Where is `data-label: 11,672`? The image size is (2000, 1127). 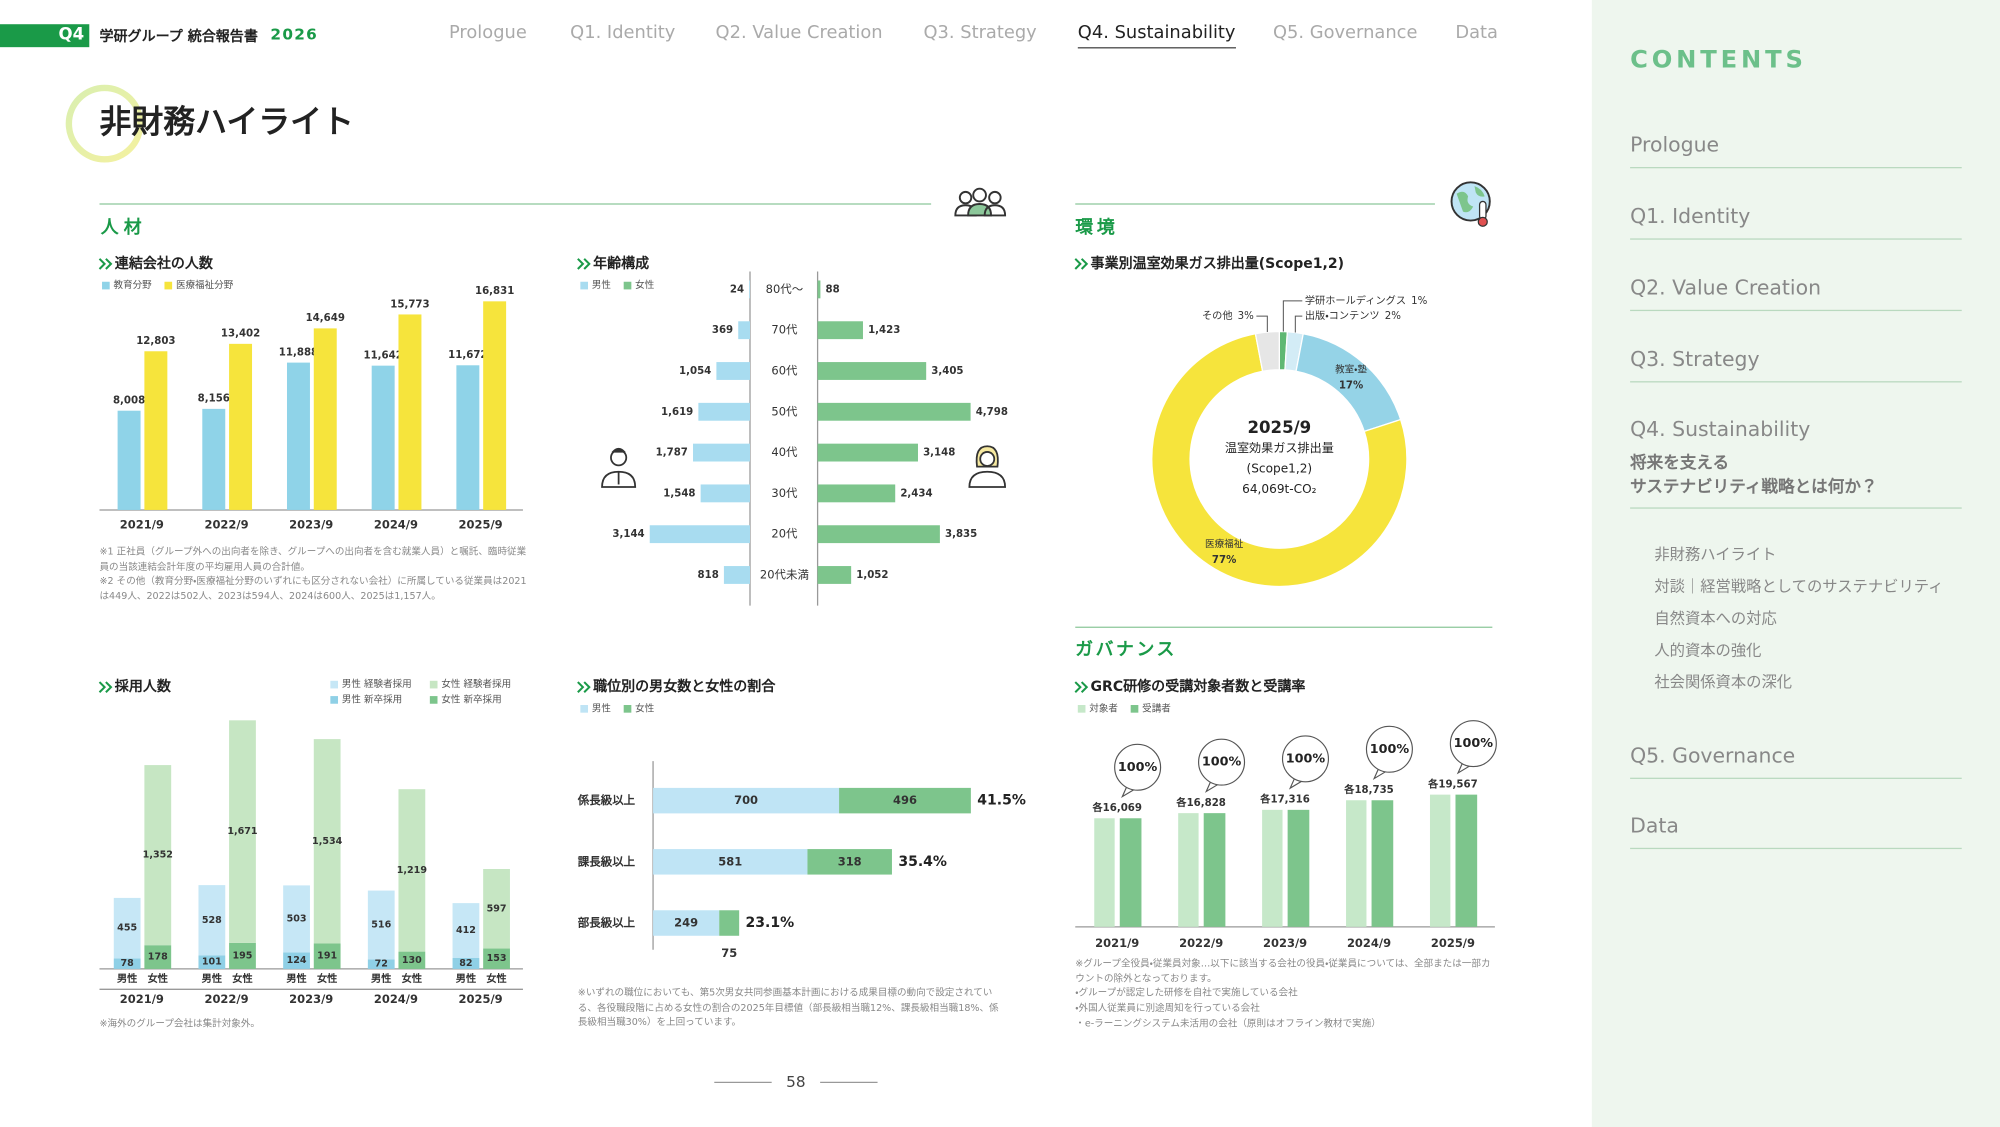 data-label: 11,672 is located at coordinates (467, 355).